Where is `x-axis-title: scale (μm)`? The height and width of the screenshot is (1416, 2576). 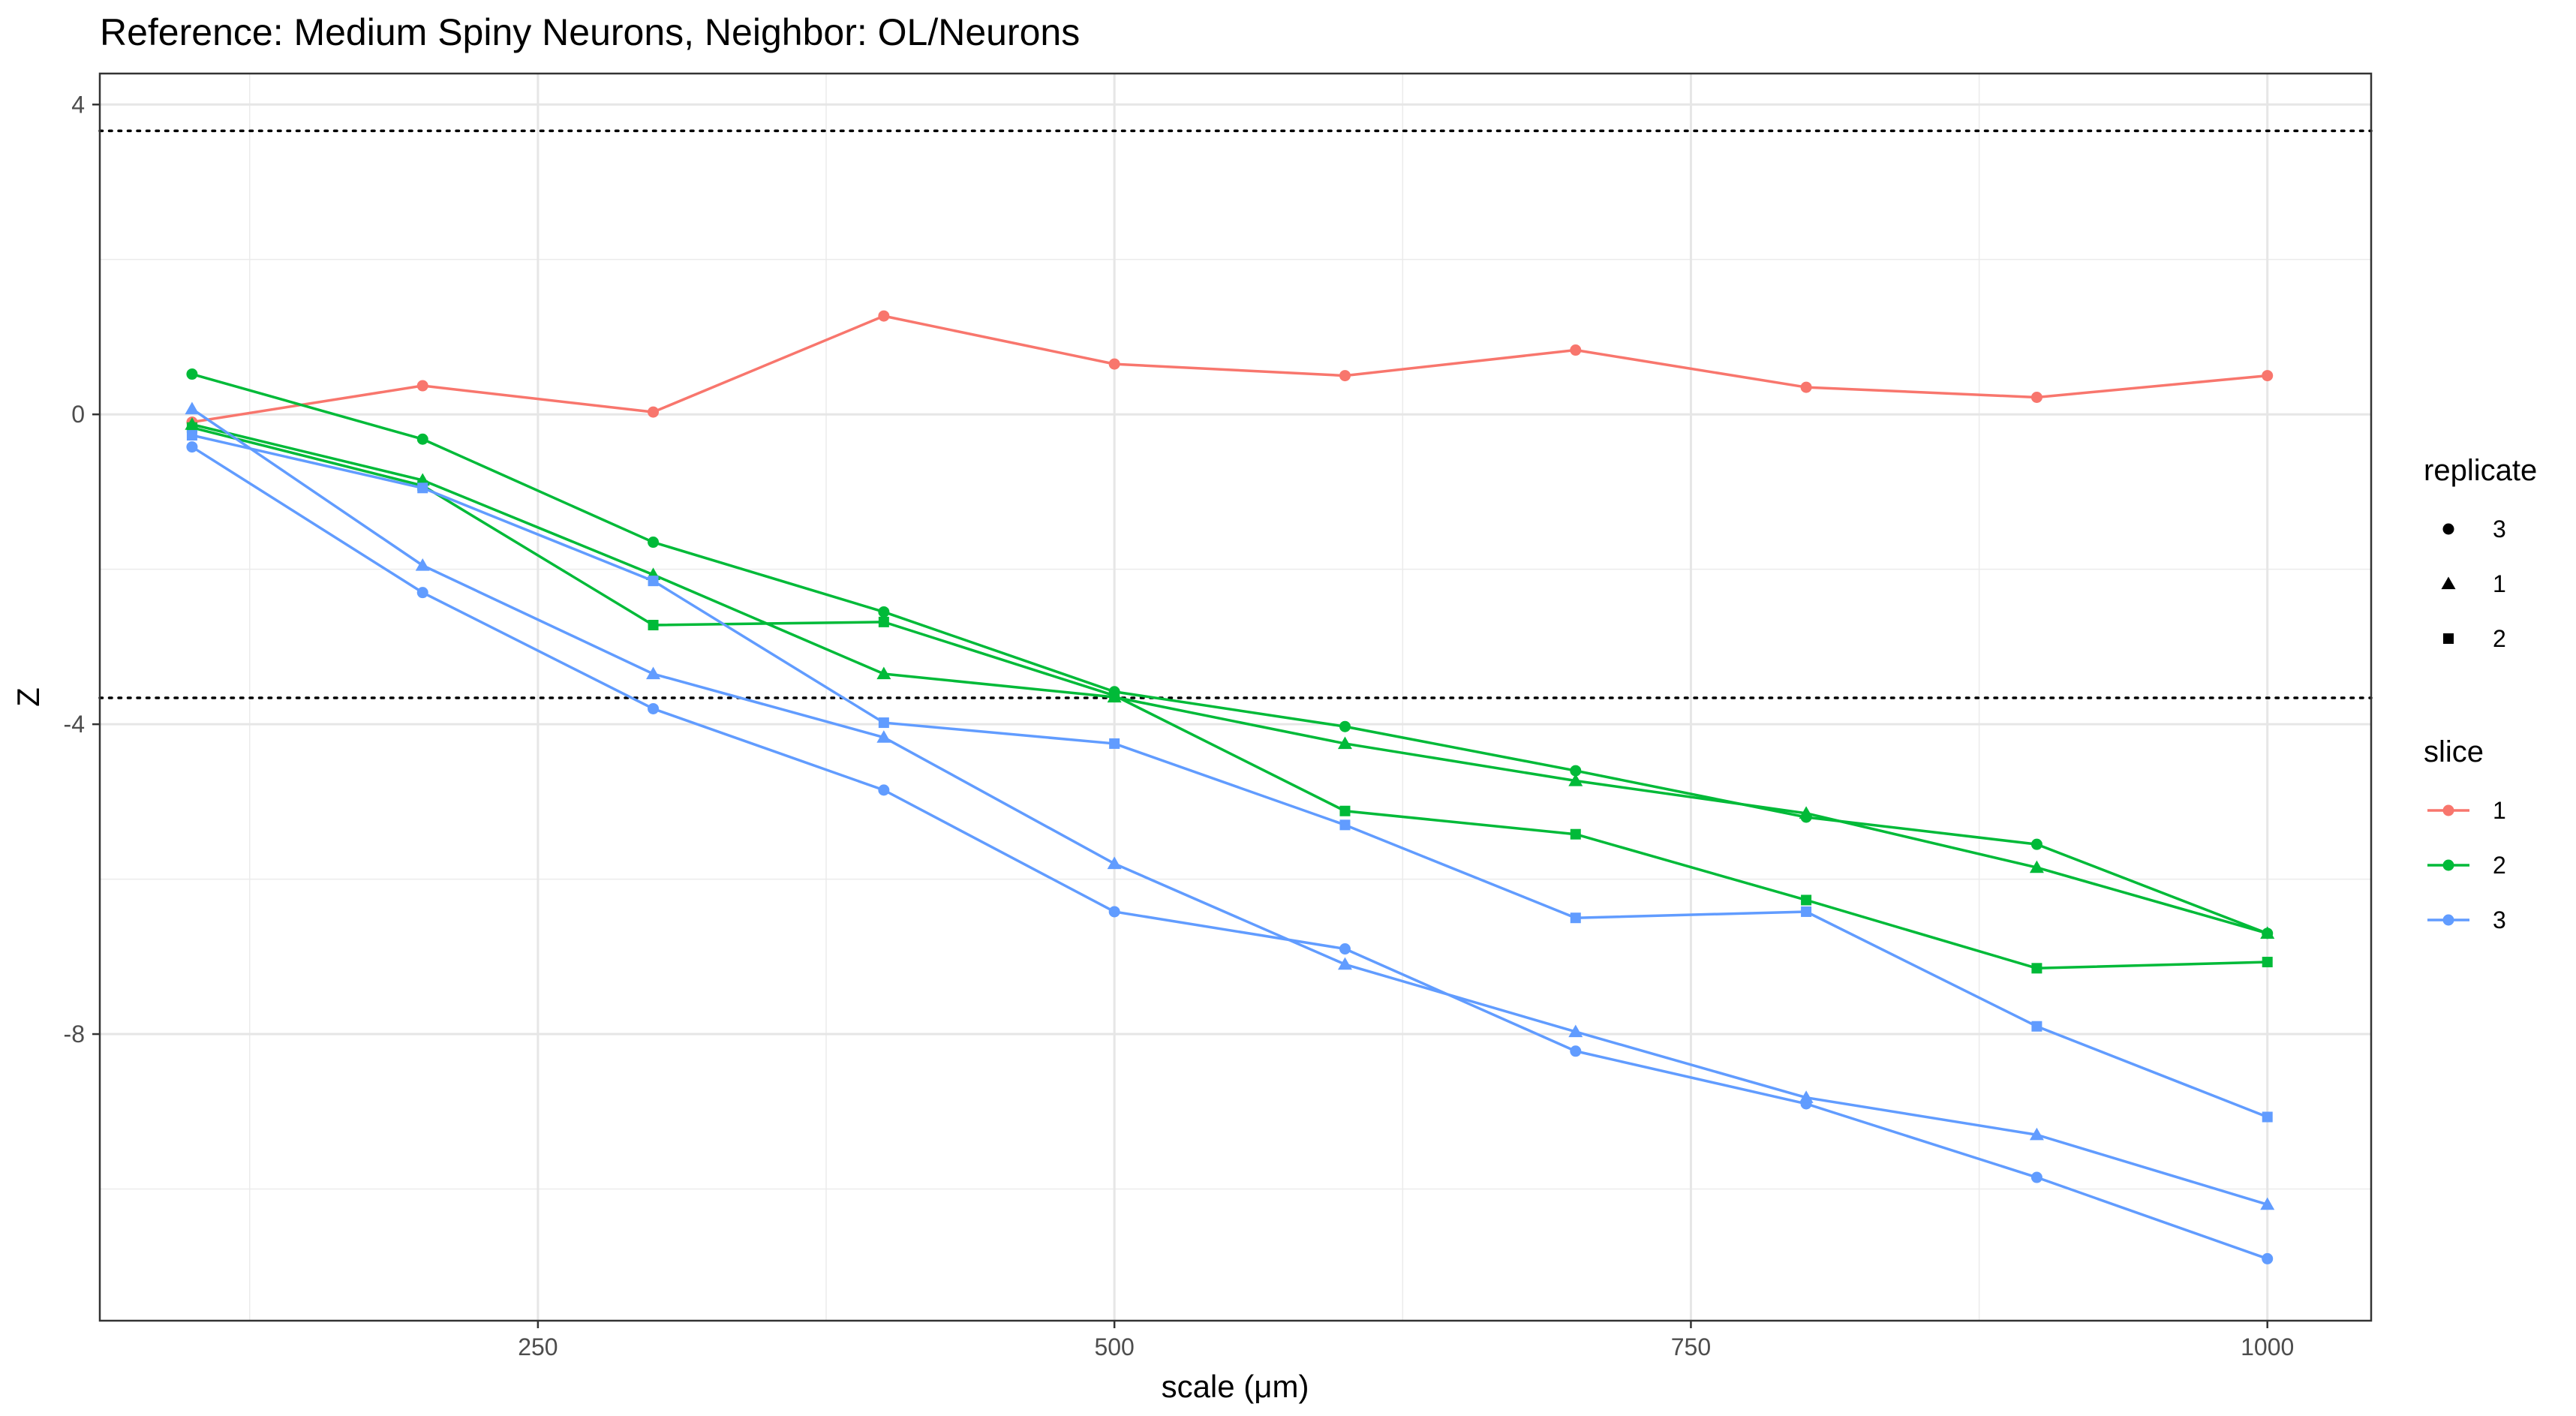 x-axis-title: scale (μm) is located at coordinates (1235, 1386).